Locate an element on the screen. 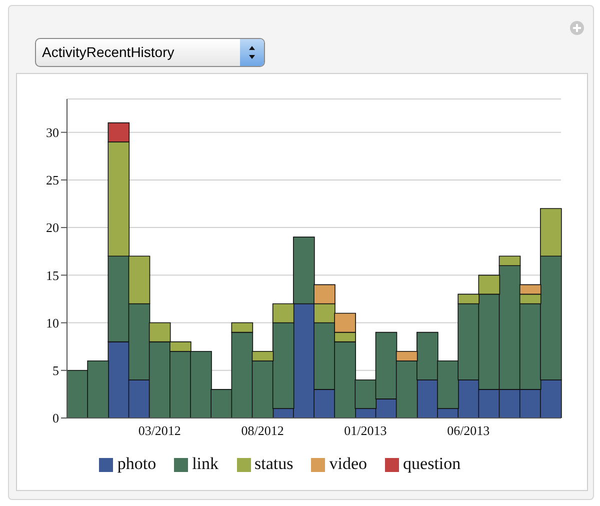 This screenshot has height=506, width=600. y-tick-label: 30 is located at coordinates (52, 132).